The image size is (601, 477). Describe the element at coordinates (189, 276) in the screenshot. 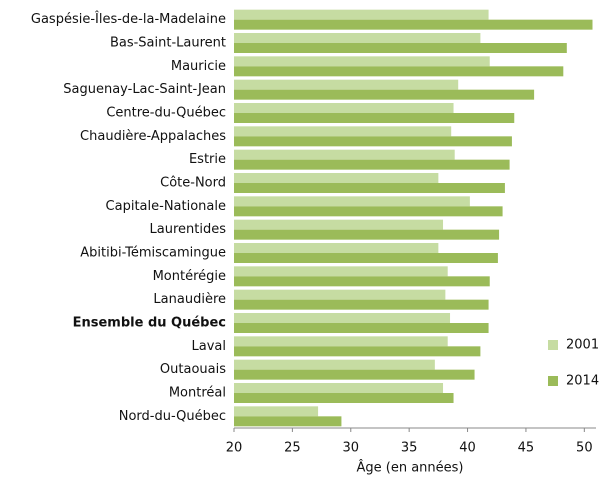

I see `y-tick-label: Montérégie` at that location.